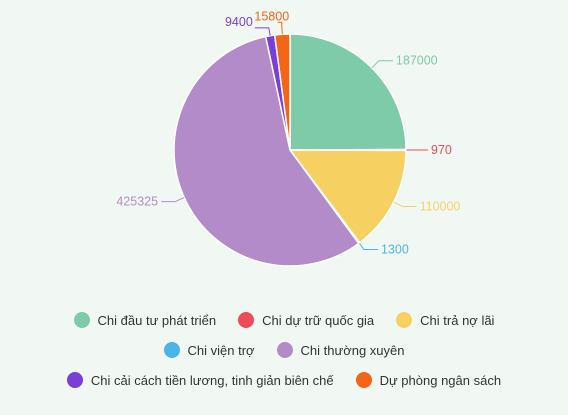 The height and width of the screenshot is (415, 568). What do you see at coordinates (239, 22) in the screenshot?
I see `data-label-chi-cai-cach-tien-luong-tinh-gian-bien-che: 9400` at bounding box center [239, 22].